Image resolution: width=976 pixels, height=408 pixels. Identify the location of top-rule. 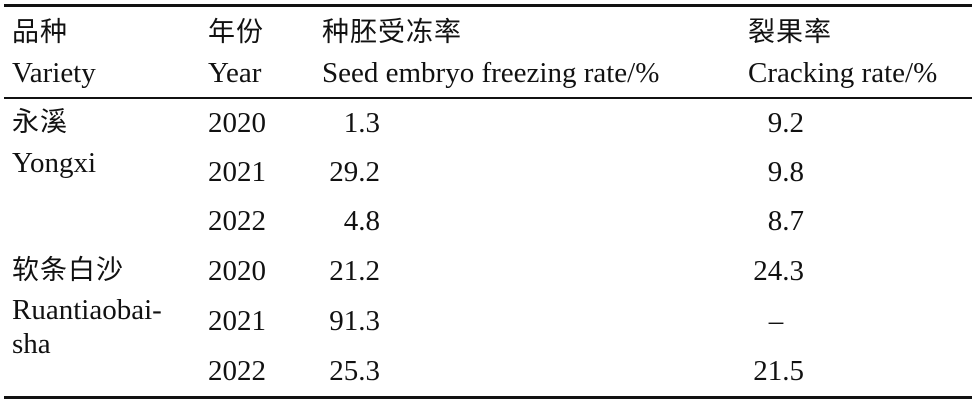
(488, 5).